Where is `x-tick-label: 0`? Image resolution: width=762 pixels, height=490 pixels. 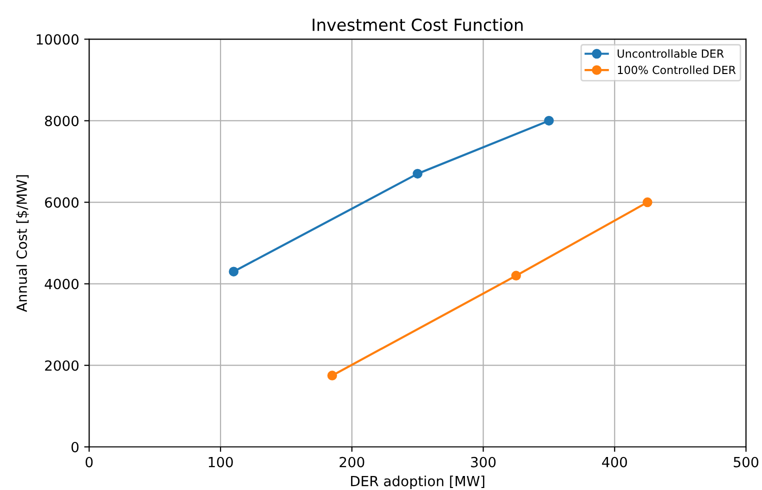 x-tick-label: 0 is located at coordinates (89, 462).